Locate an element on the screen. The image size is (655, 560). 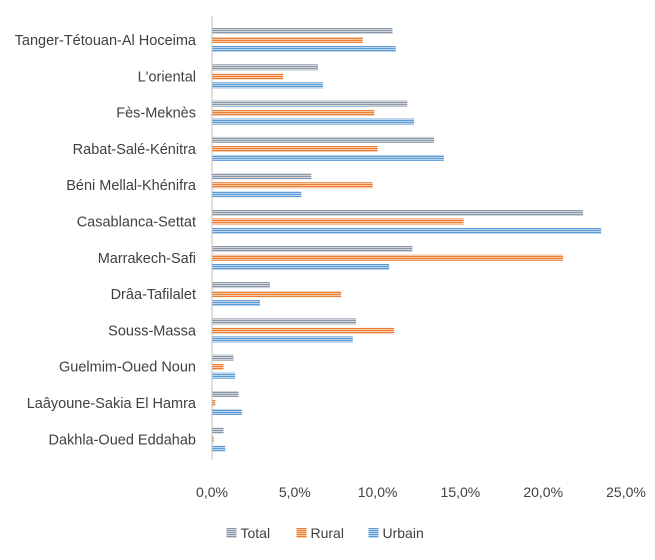
category-label: Guelmim-Oued Noun is located at coordinates (127, 368).